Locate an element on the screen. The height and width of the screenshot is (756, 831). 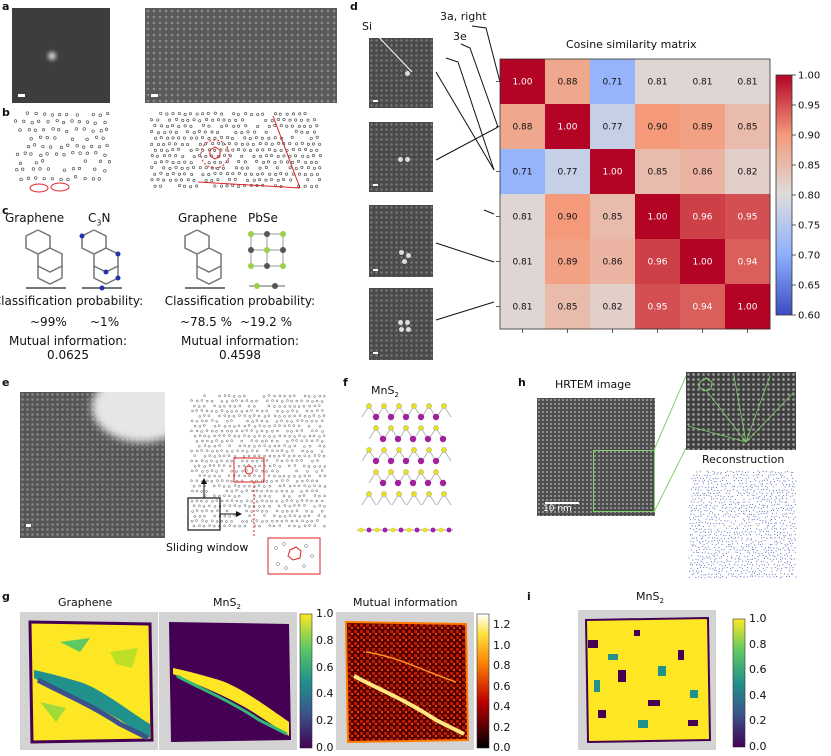
colorbar-tick-label: 1.00 is located at coordinates (809, 76).